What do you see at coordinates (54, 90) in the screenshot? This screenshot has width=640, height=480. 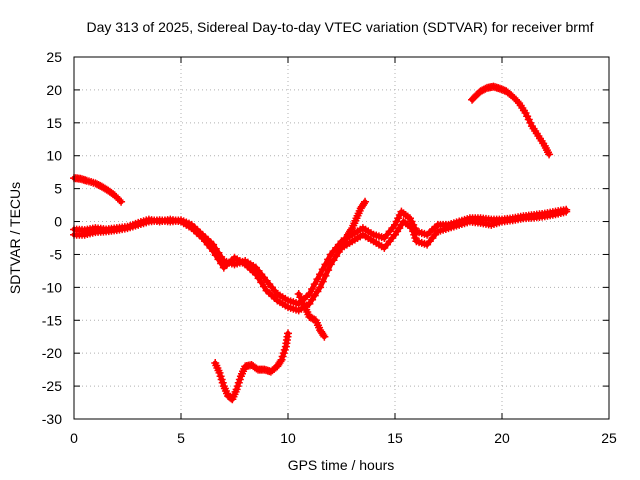 I see `y-tick-label: 20` at bounding box center [54, 90].